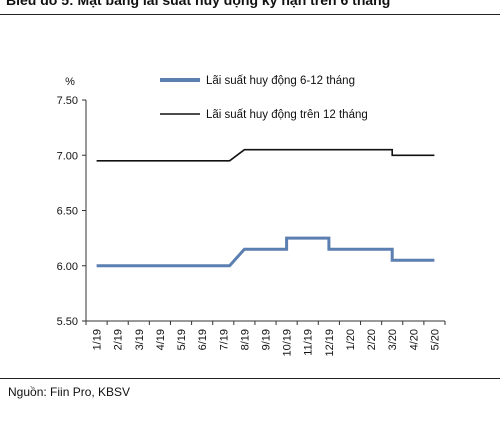  What do you see at coordinates (140, 339) in the screenshot?
I see `x-tick-label: 3/19` at bounding box center [140, 339].